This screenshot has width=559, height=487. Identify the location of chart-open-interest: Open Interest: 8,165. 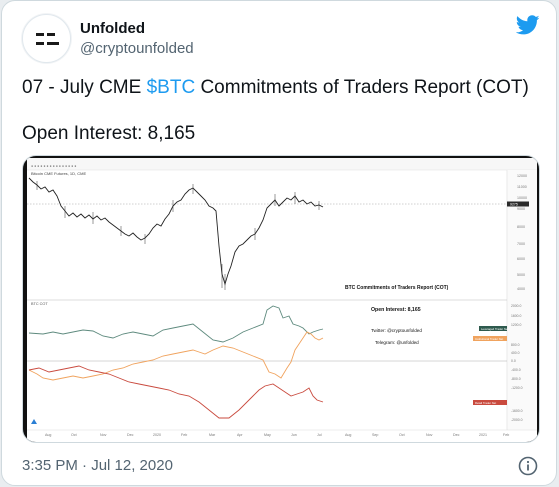
(396, 310).